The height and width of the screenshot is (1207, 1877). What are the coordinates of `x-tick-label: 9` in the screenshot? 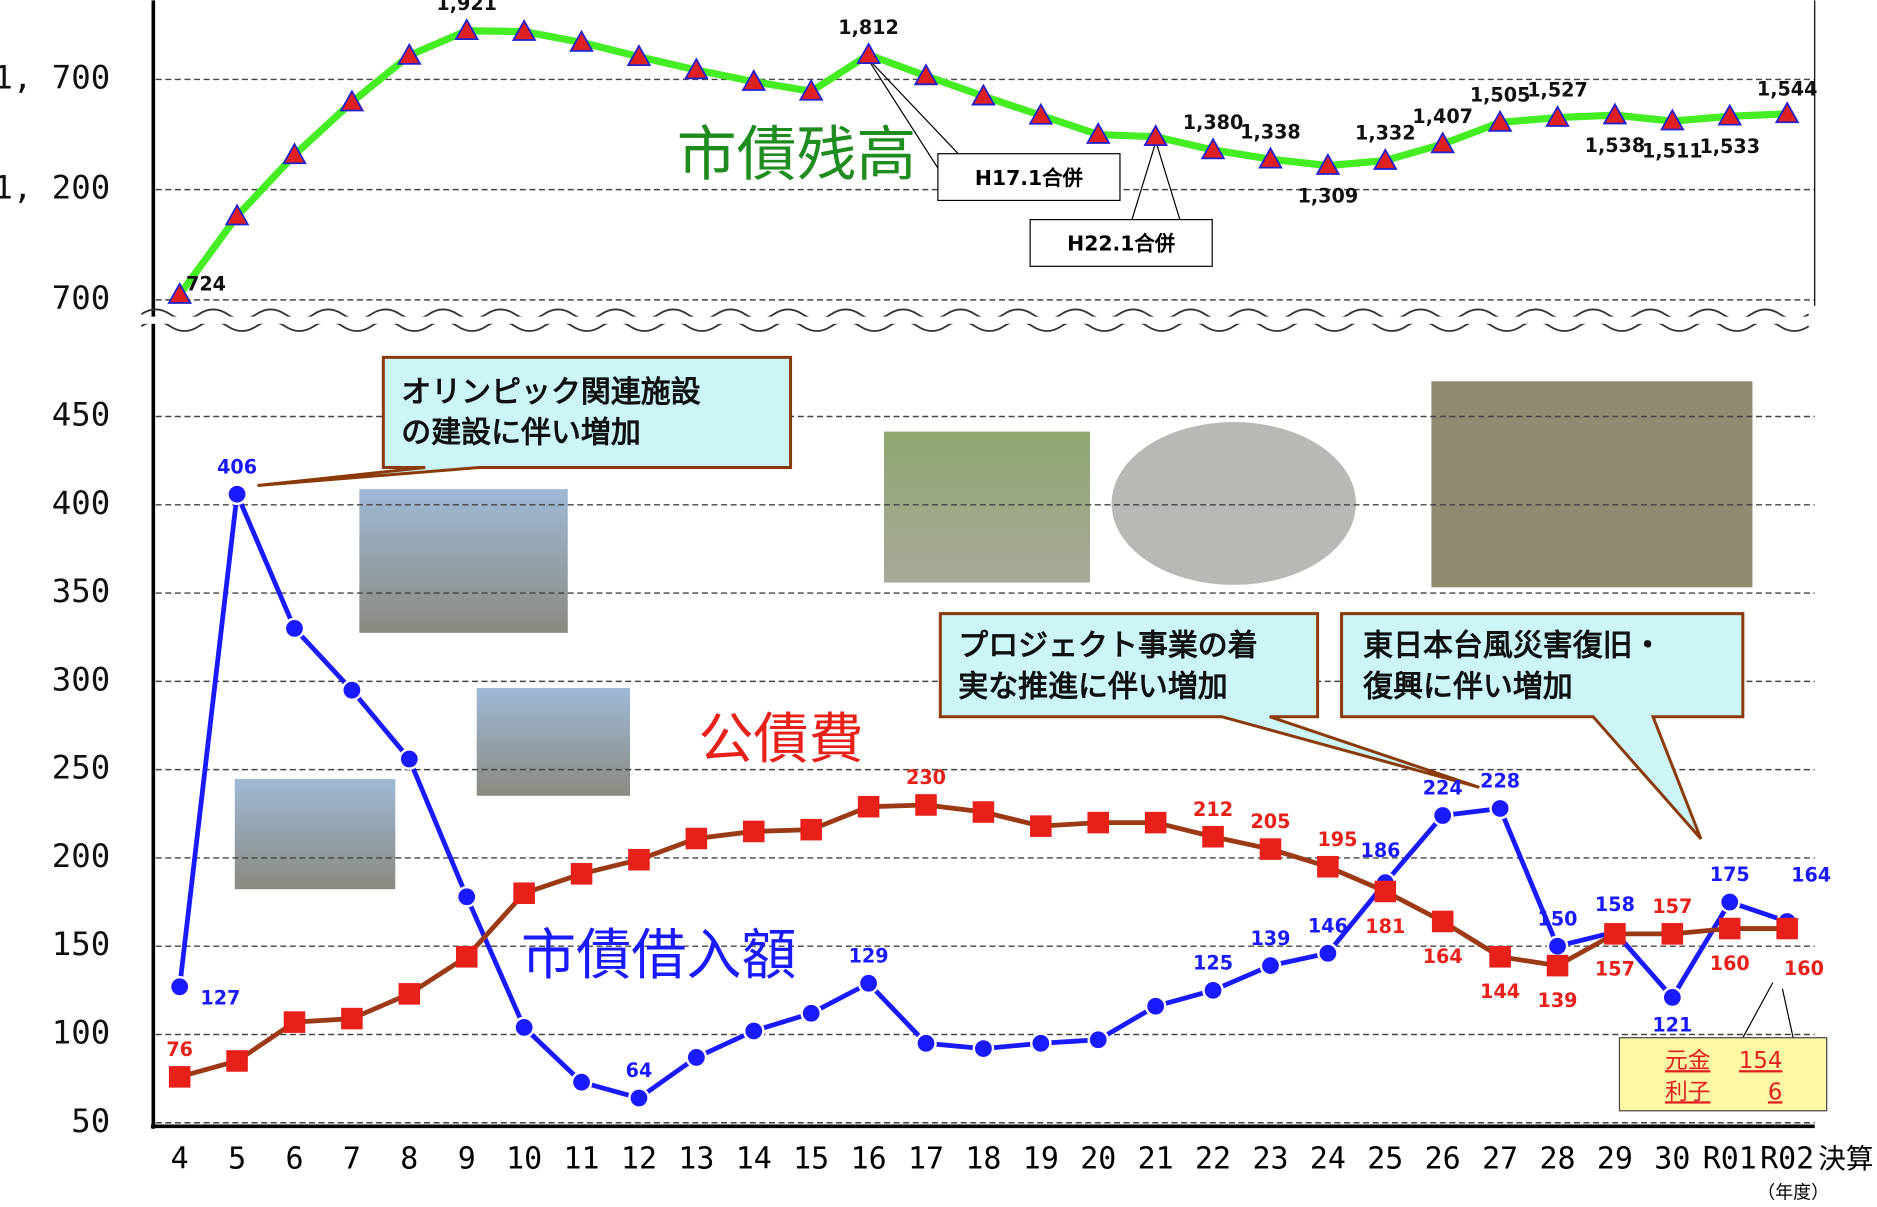 It's located at (467, 1158).